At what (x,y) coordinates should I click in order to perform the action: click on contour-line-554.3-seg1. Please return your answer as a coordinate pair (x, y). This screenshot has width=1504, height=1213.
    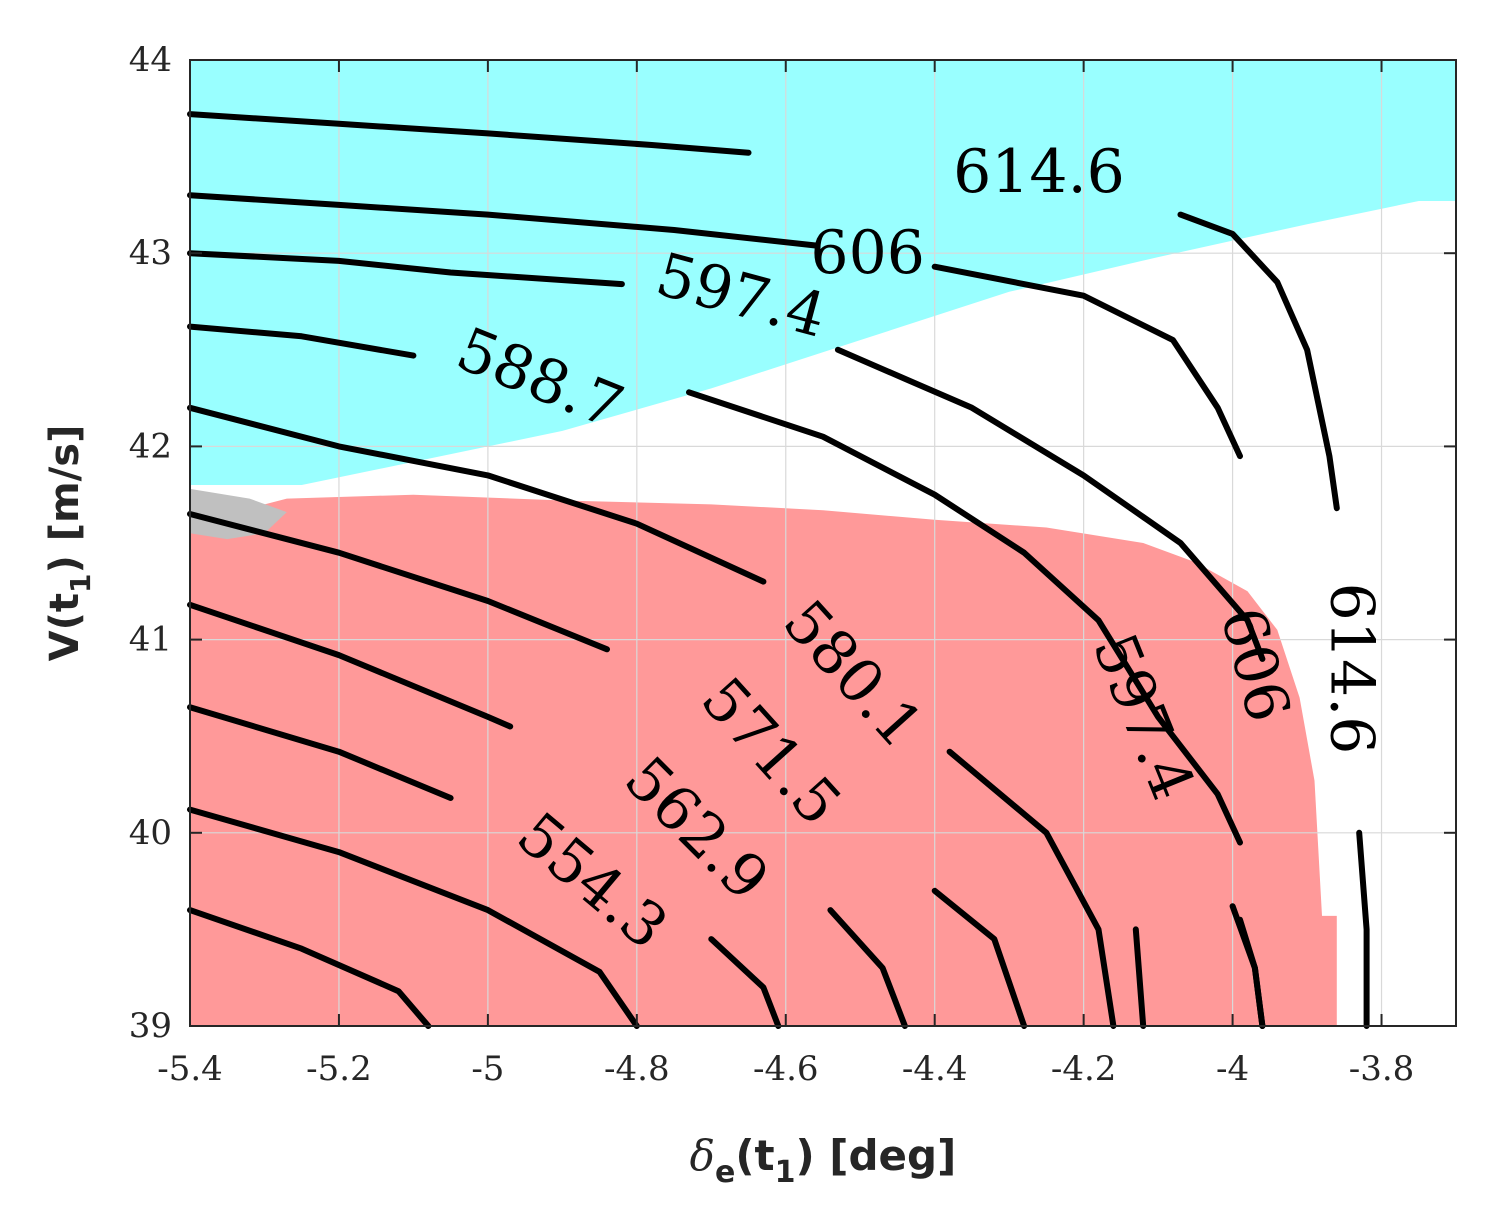
    Looking at the image, I should click on (745, 982).